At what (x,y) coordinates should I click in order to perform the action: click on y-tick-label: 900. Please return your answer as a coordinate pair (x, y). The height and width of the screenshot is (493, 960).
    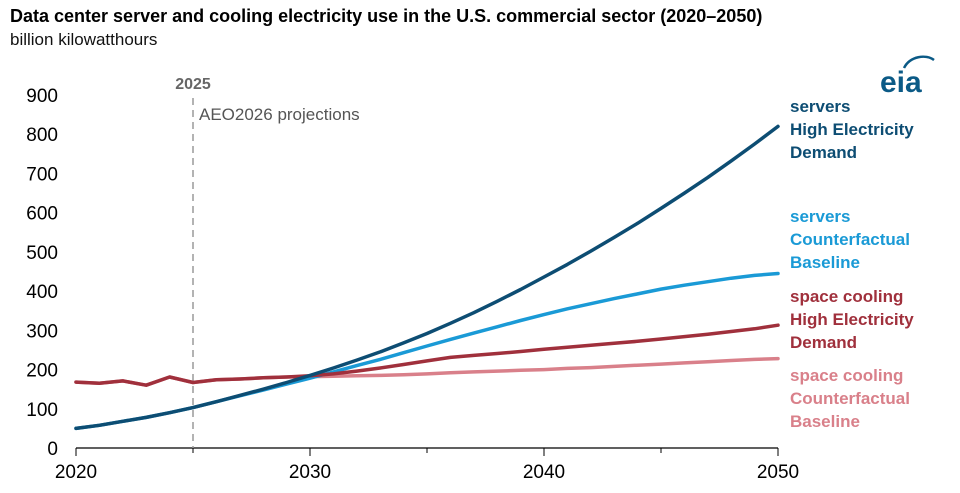
    Looking at the image, I should click on (42, 96).